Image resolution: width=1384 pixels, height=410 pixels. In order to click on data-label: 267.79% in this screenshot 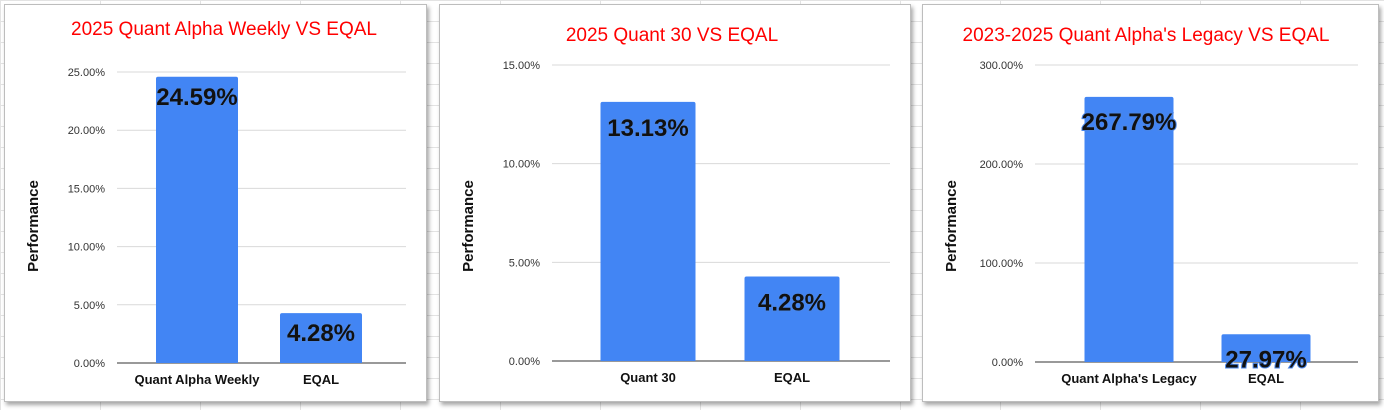, I will do `click(1129, 122)`.